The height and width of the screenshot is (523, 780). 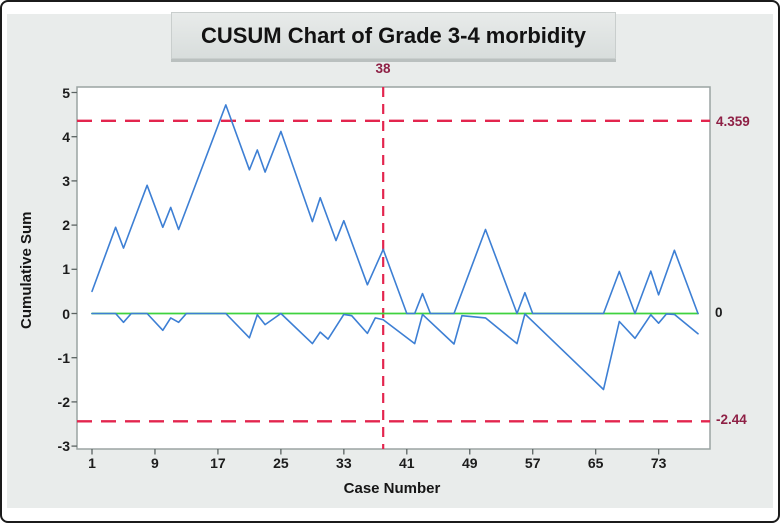 I want to click on x-tick-label: 33, so click(x=344, y=463).